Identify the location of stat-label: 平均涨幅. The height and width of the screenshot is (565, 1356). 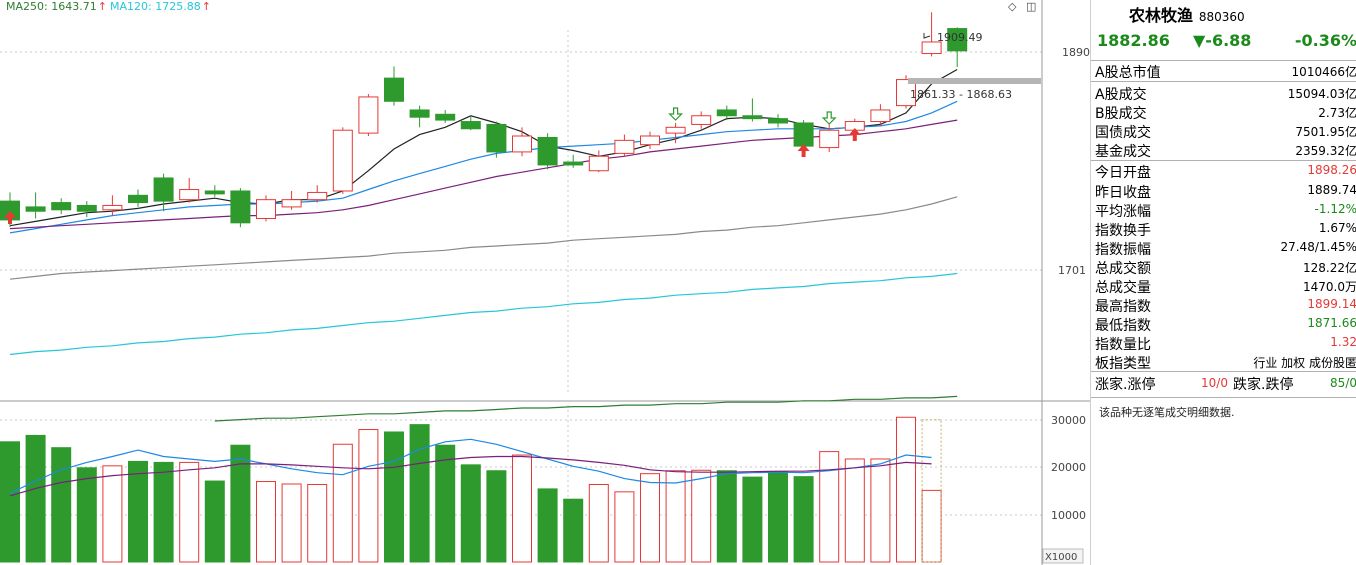
(1123, 212).